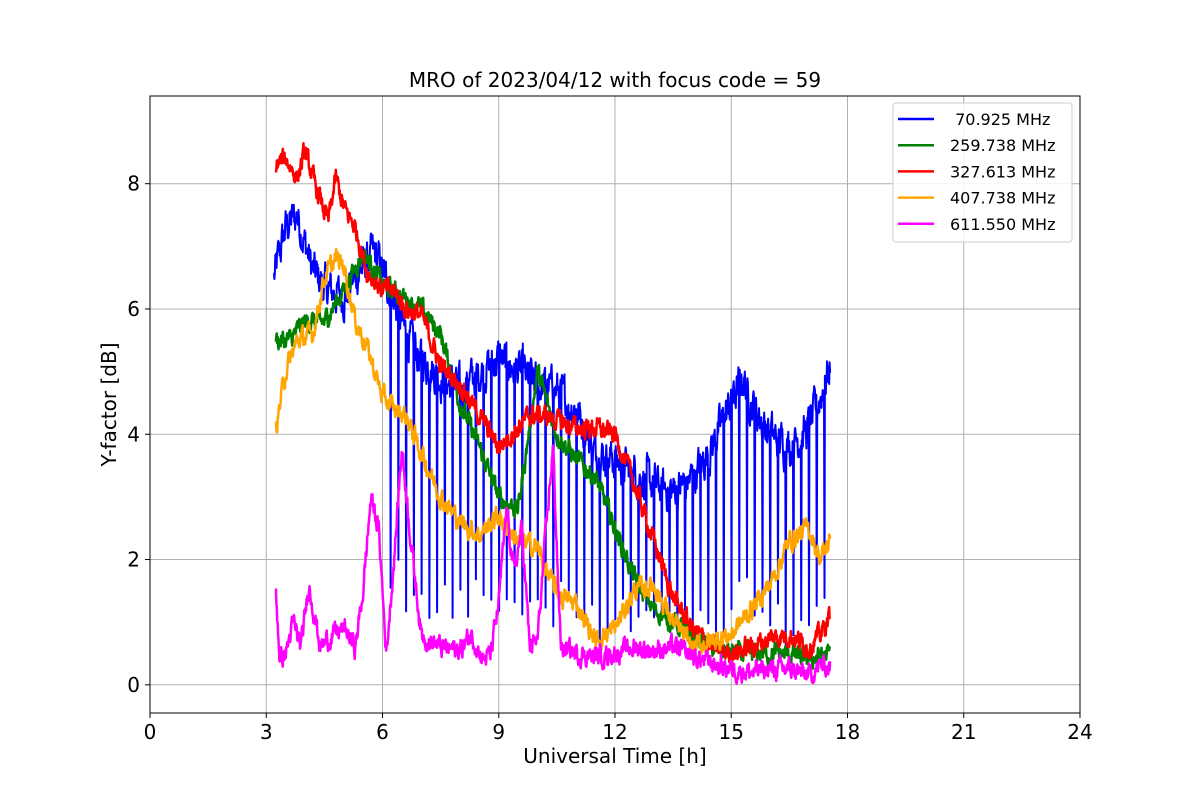 The image size is (1200, 800). What do you see at coordinates (847, 732) in the screenshot?
I see `x-tick-label: 18` at bounding box center [847, 732].